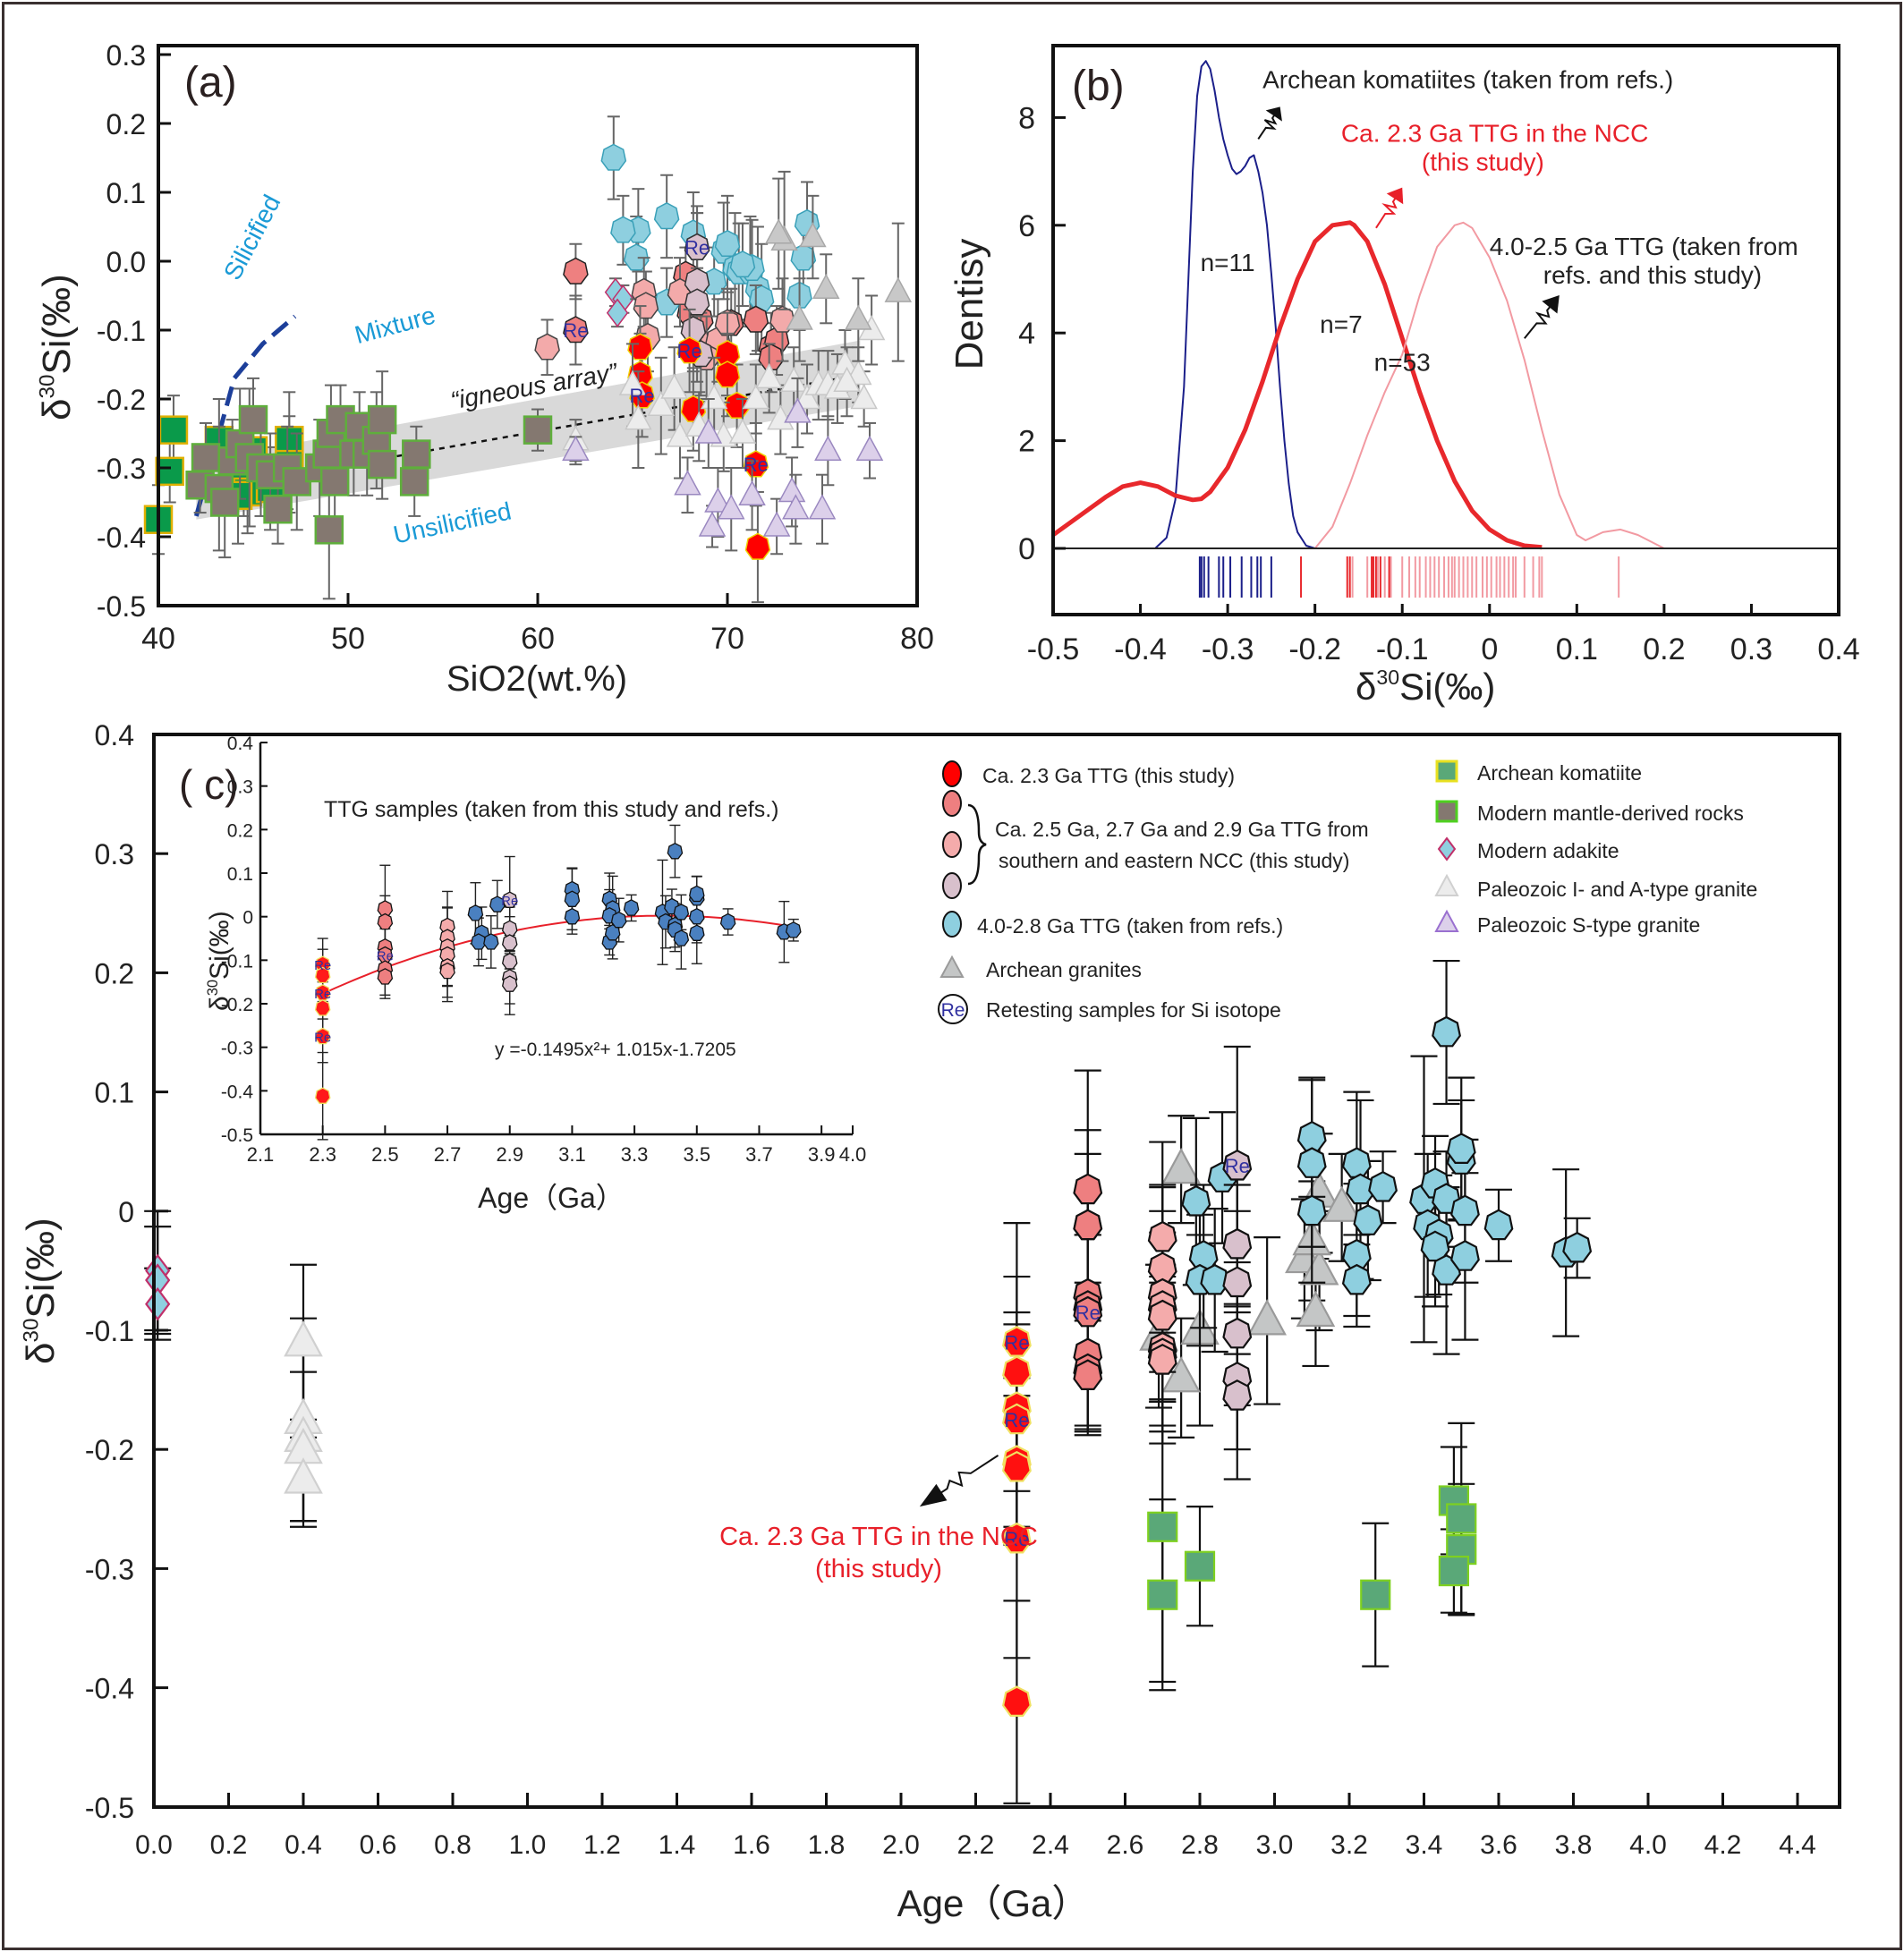 Image resolution: width=1904 pixels, height=1952 pixels. Describe the element at coordinates (1026, 226) in the screenshot. I see `y-tick-label: 6` at that location.